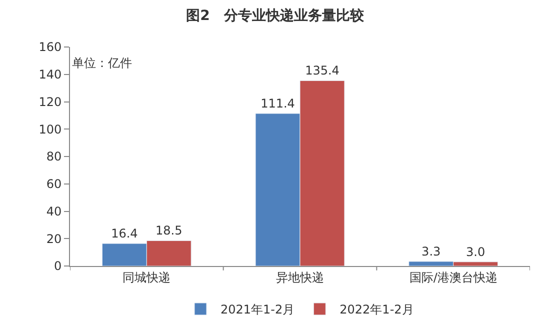  I want to click on text: 111.4, so click(277, 103).